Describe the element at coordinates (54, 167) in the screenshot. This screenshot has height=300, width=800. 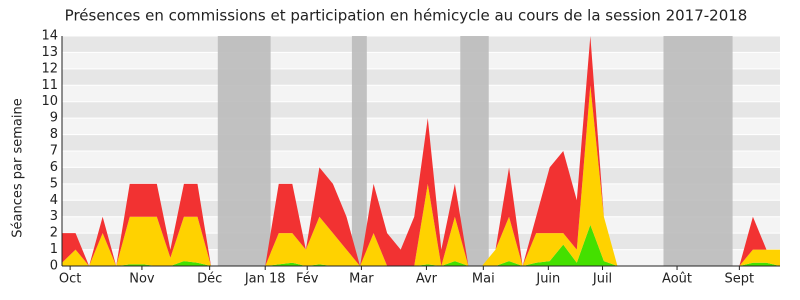
I see `y-tick-label: 6` at that location.